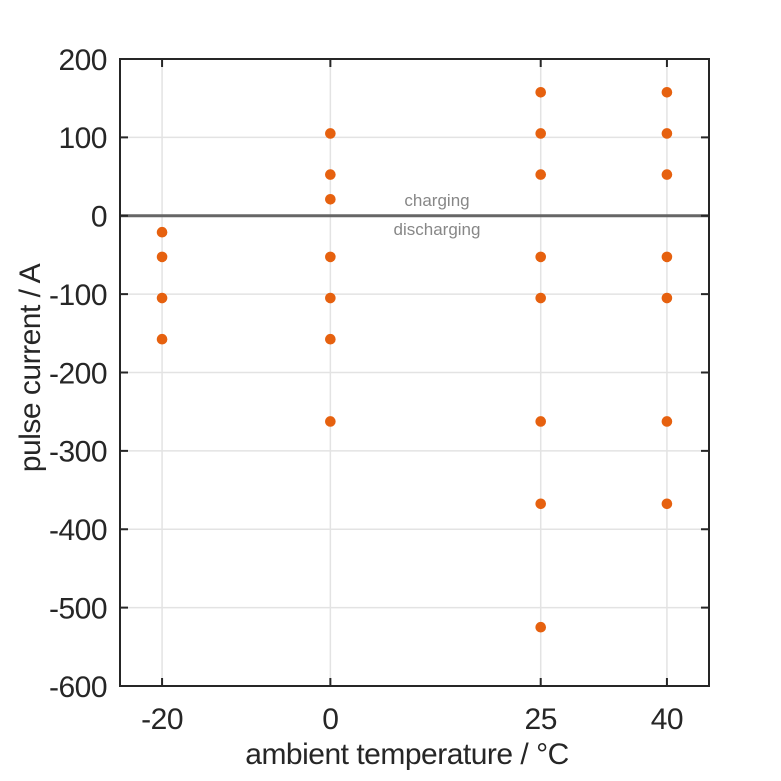 Image resolution: width=781 pixels, height=781 pixels. What do you see at coordinates (407, 754) in the screenshot?
I see `x-axis-label: ambient temperature / °C` at bounding box center [407, 754].